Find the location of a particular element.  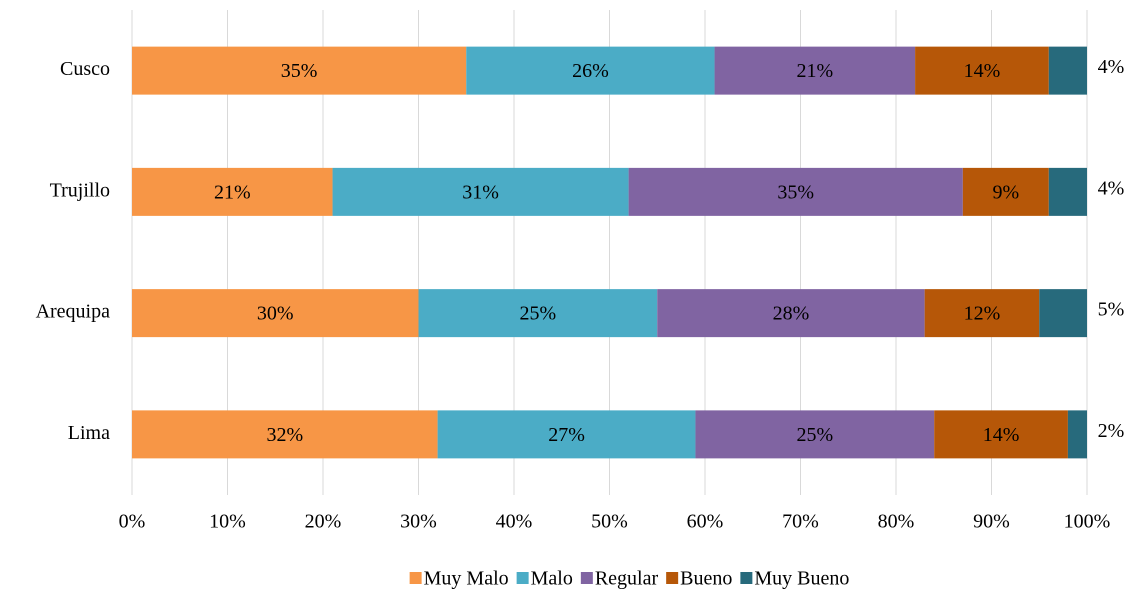

data-label: 31% is located at coordinates (480, 192).